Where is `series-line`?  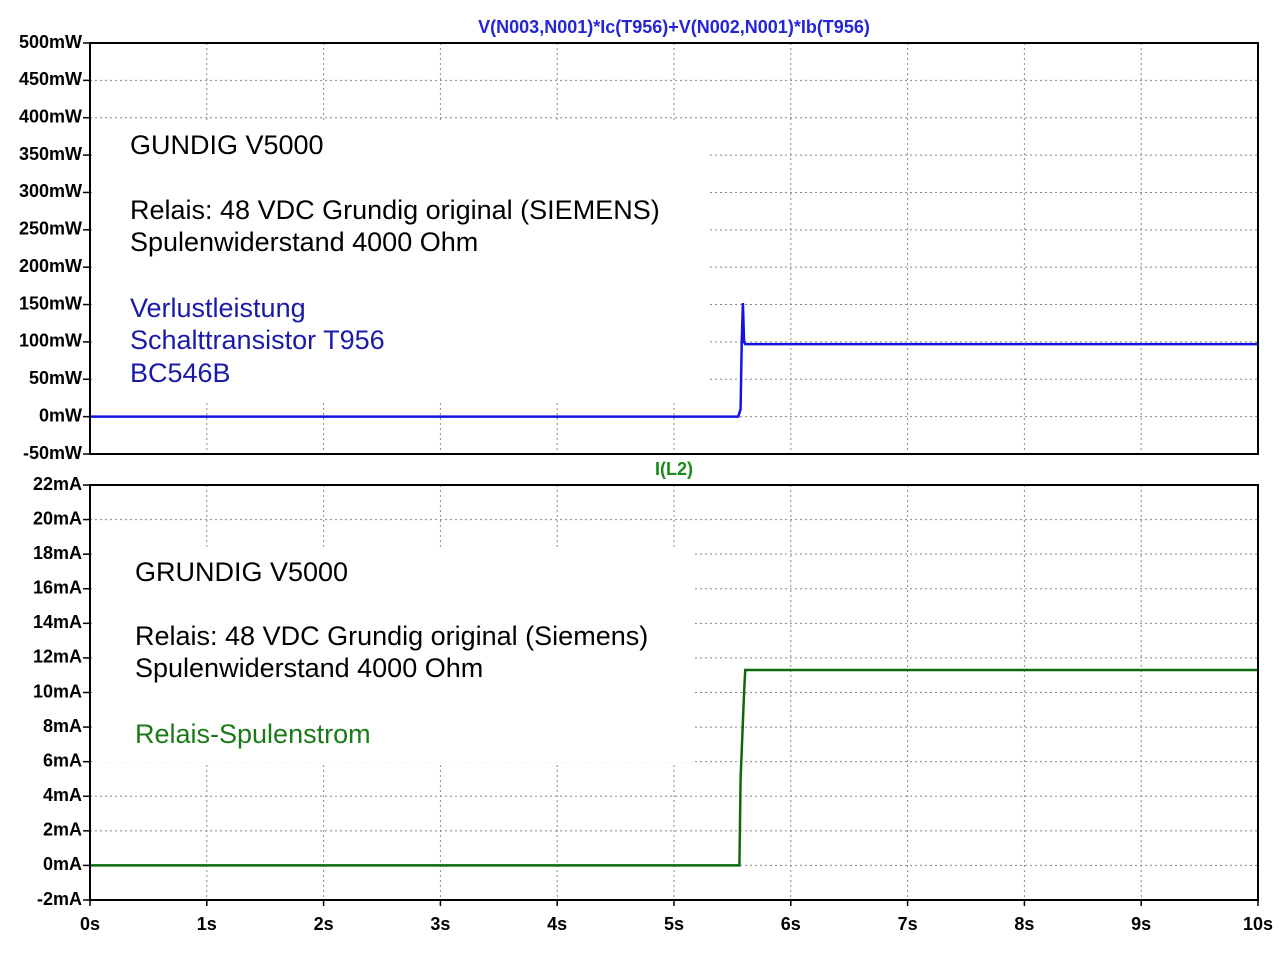
series-line is located at coordinates (674, 360).